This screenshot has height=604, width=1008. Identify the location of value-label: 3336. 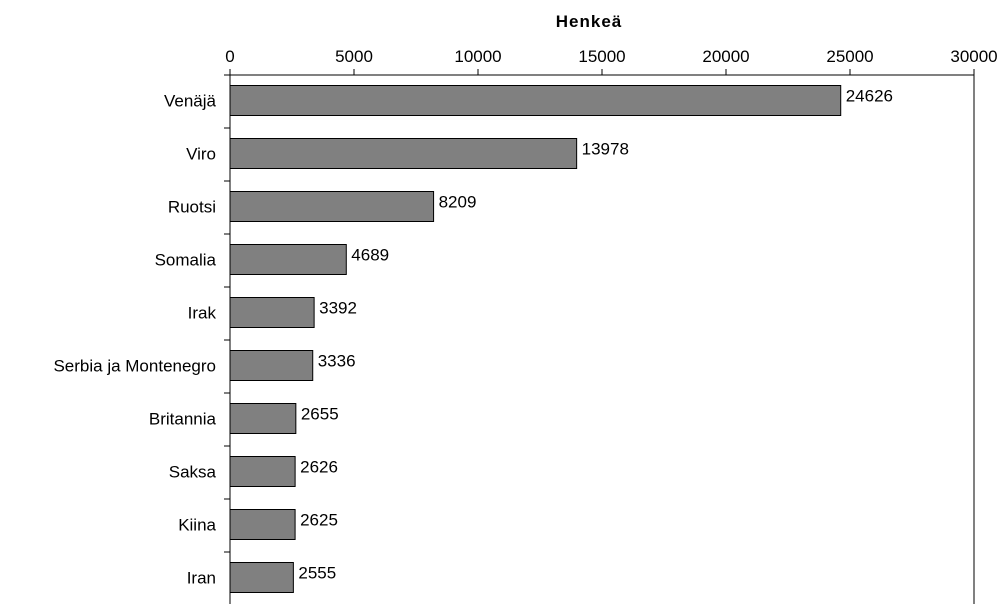
(337, 361).